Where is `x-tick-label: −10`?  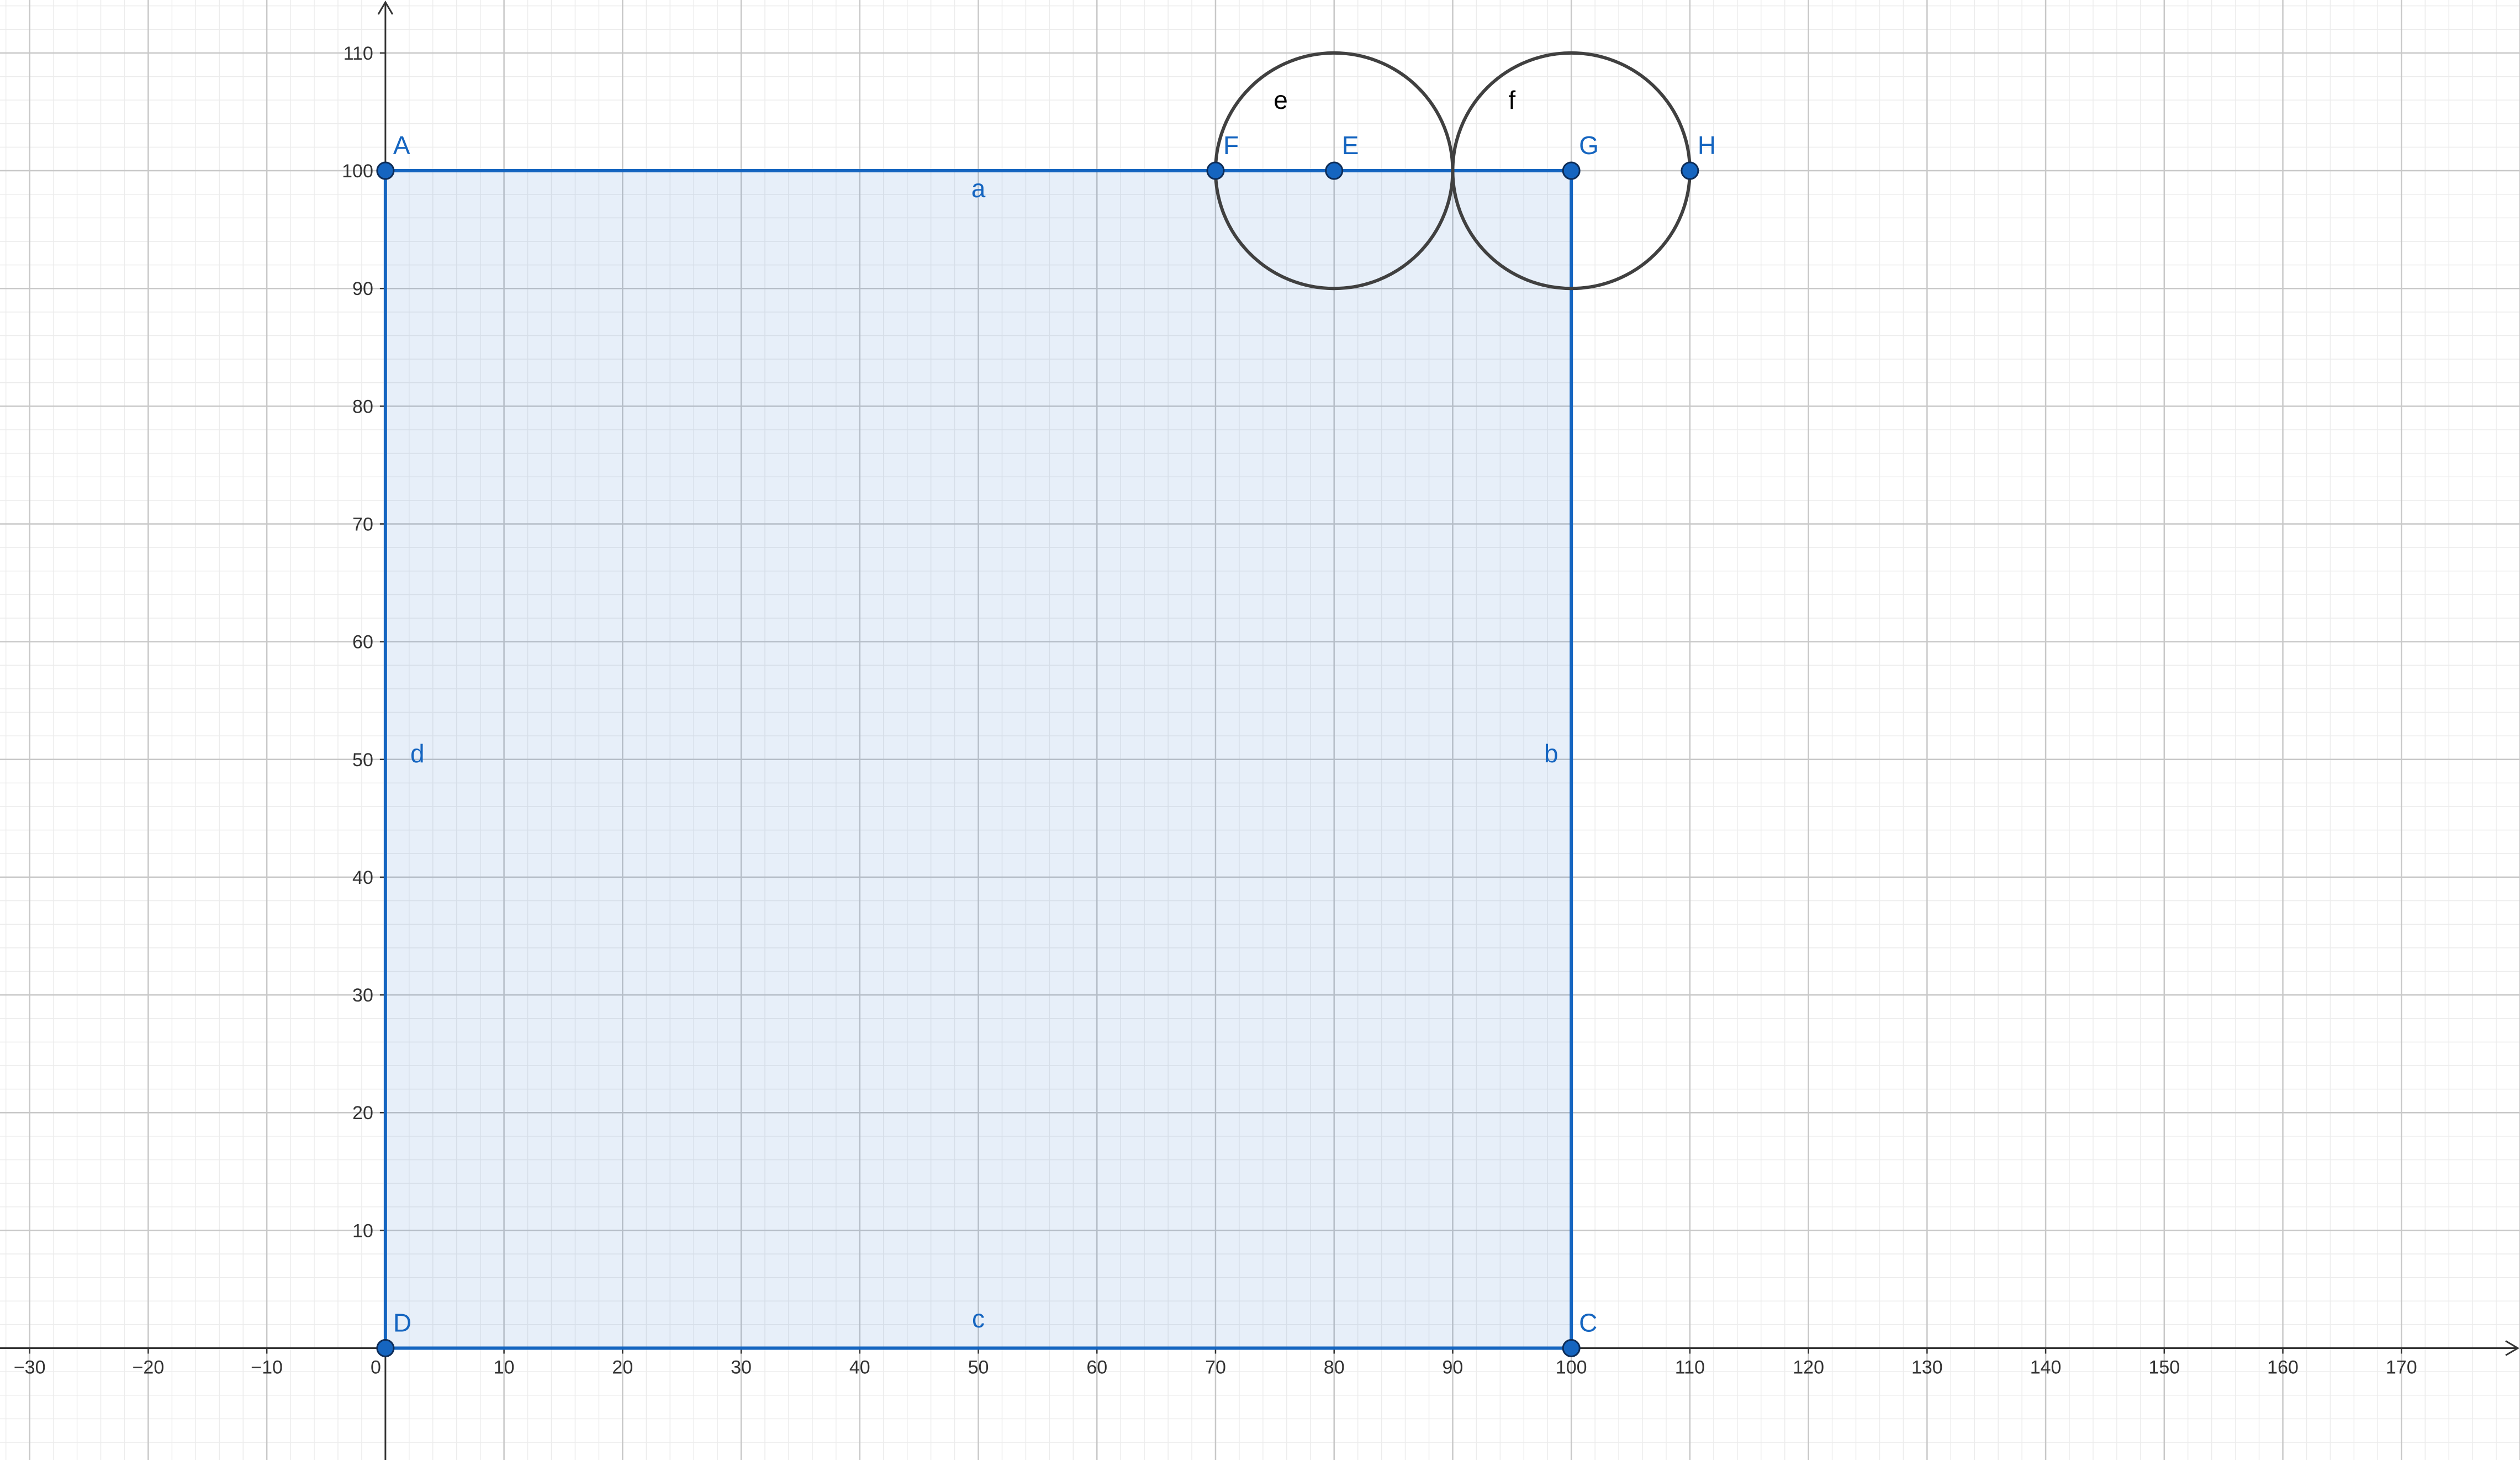 x-tick-label: −10 is located at coordinates (267, 1367).